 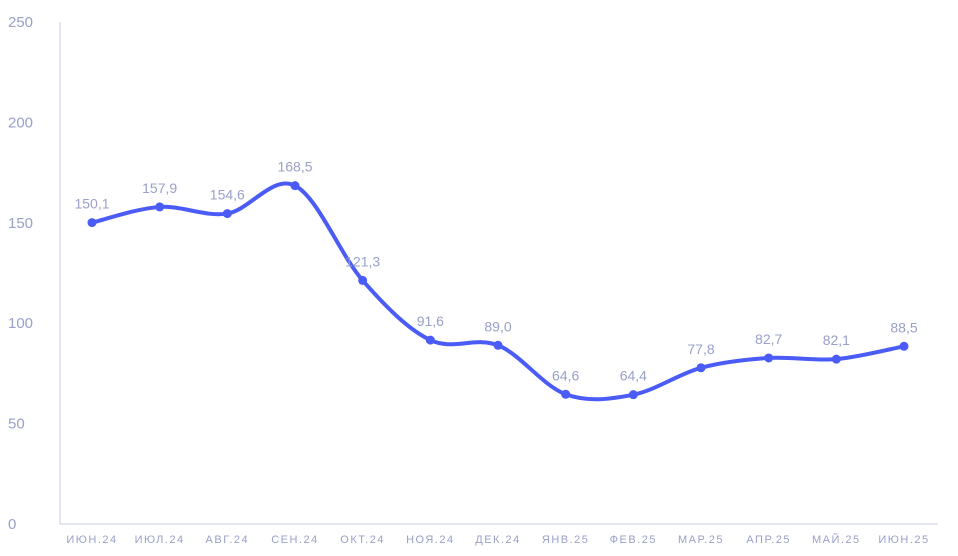 What do you see at coordinates (294, 167) in the screenshot?
I see `data-label: 168,5` at bounding box center [294, 167].